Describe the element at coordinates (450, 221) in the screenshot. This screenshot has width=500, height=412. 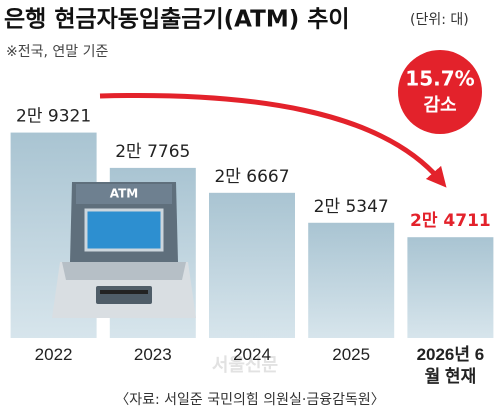
I see `value-label: 2만 4711` at that location.